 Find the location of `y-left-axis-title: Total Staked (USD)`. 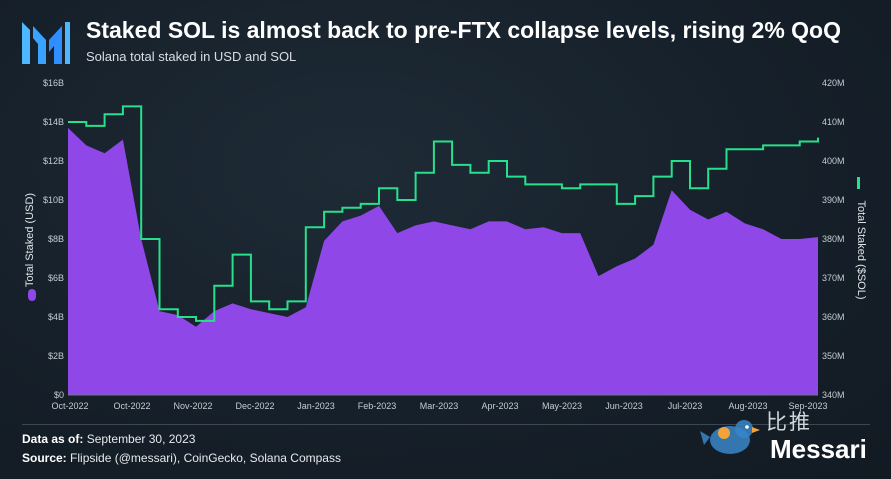

y-left-axis-title: Total Staked (USD) is located at coordinates (30, 240).